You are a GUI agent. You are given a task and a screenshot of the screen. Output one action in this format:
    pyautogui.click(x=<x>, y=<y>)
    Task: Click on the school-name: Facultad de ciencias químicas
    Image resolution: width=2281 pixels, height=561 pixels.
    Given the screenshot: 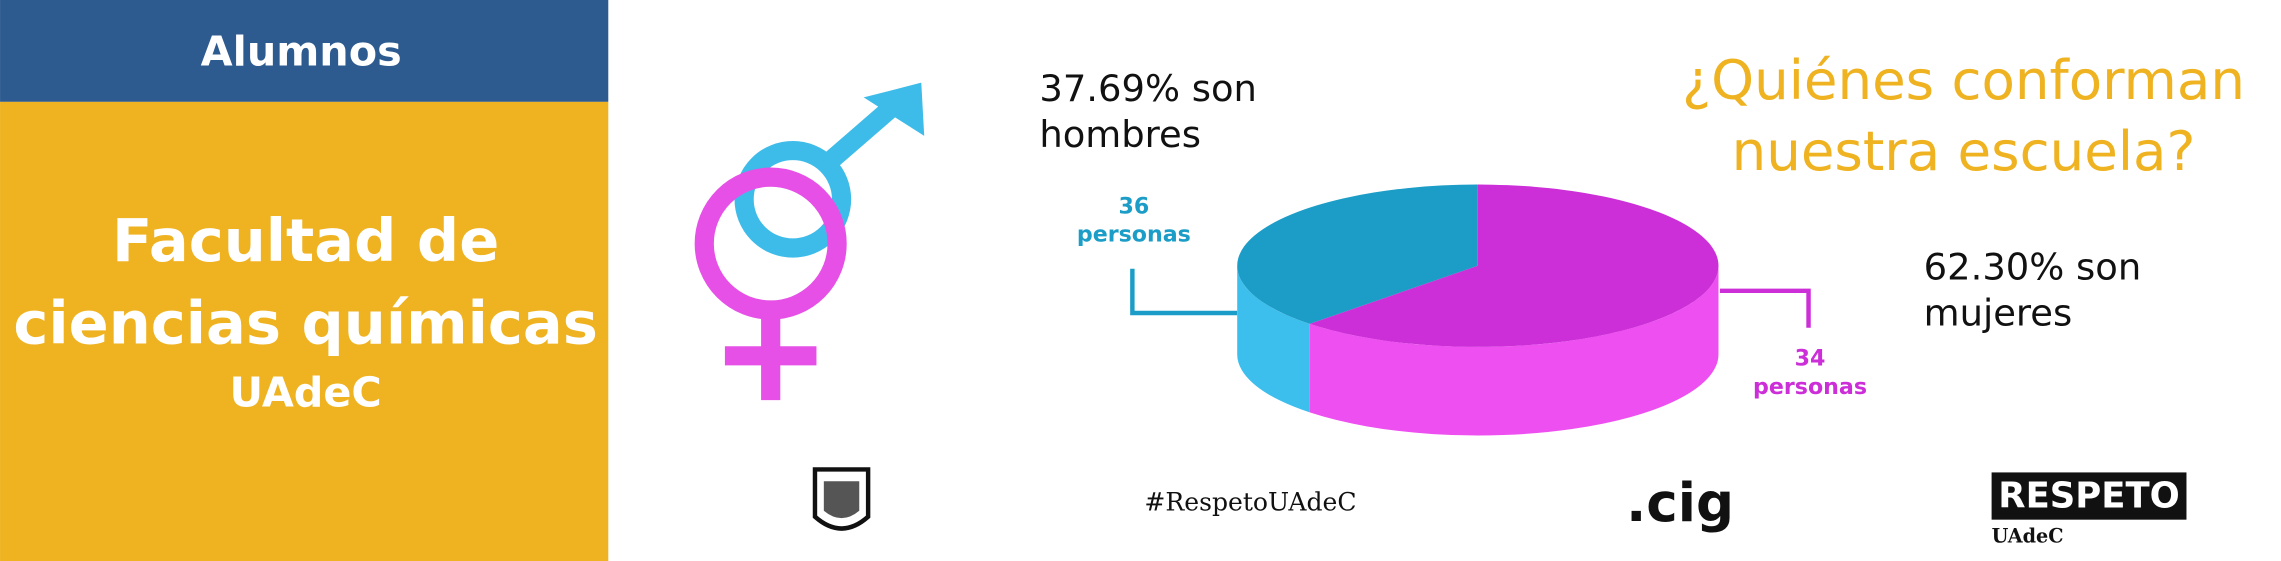 What is the action you would take?
    pyautogui.click(x=305, y=282)
    